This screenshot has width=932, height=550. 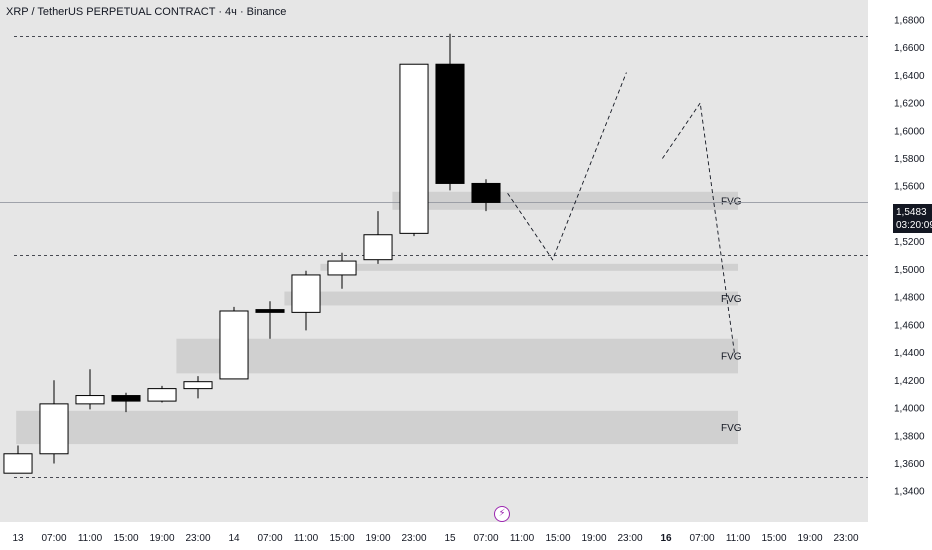 What do you see at coordinates (909, 20) in the screenshot?
I see `price-tick-label: 1,6800` at bounding box center [909, 20].